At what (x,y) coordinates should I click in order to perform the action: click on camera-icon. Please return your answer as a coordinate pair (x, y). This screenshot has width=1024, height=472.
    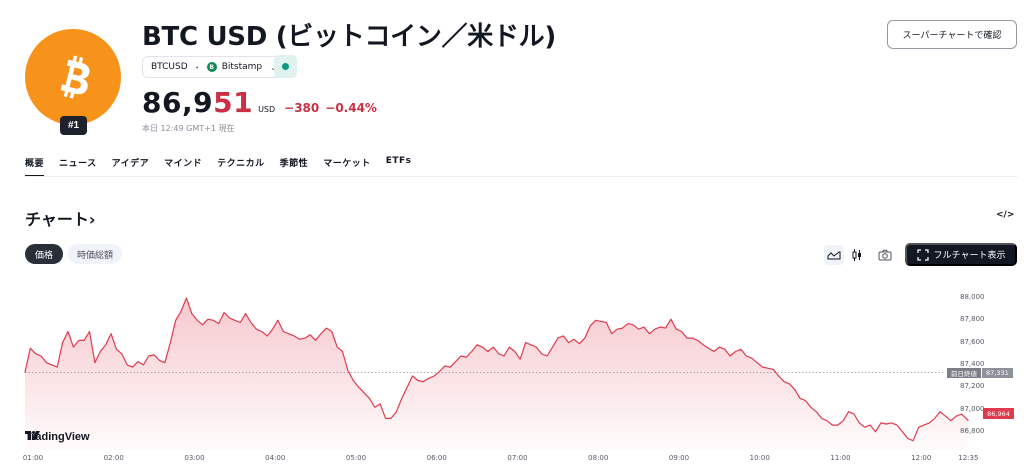
    Looking at the image, I should click on (885, 255).